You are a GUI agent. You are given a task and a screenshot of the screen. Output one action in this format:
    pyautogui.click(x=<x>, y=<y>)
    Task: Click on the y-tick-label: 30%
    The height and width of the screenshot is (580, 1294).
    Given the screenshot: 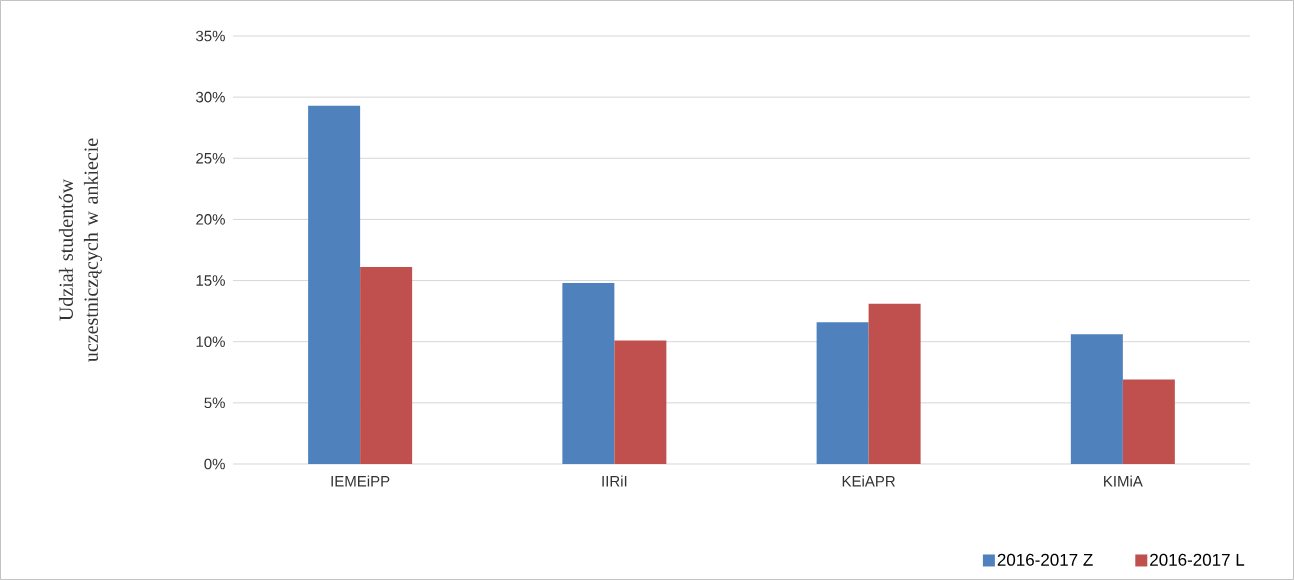 What is the action you would take?
    pyautogui.click(x=210, y=97)
    